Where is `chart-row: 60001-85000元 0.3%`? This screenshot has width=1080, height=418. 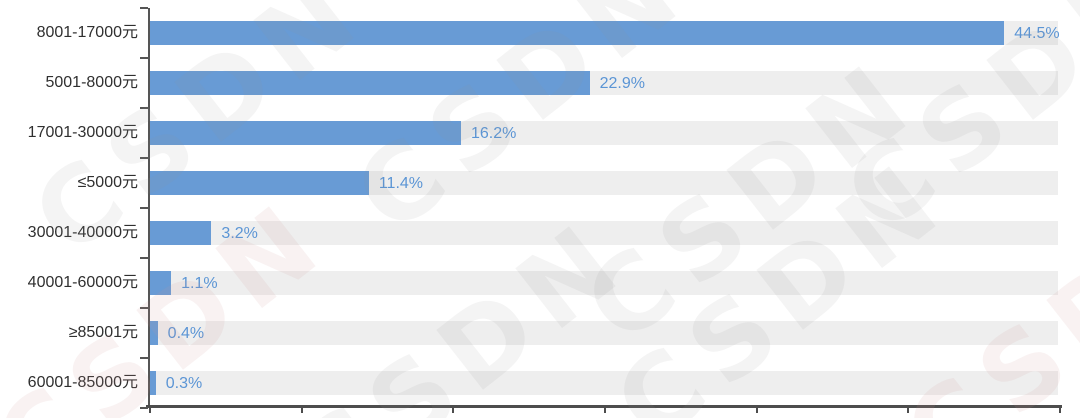 chart-row: 60001-85000元 0.3% is located at coordinates (543, 383).